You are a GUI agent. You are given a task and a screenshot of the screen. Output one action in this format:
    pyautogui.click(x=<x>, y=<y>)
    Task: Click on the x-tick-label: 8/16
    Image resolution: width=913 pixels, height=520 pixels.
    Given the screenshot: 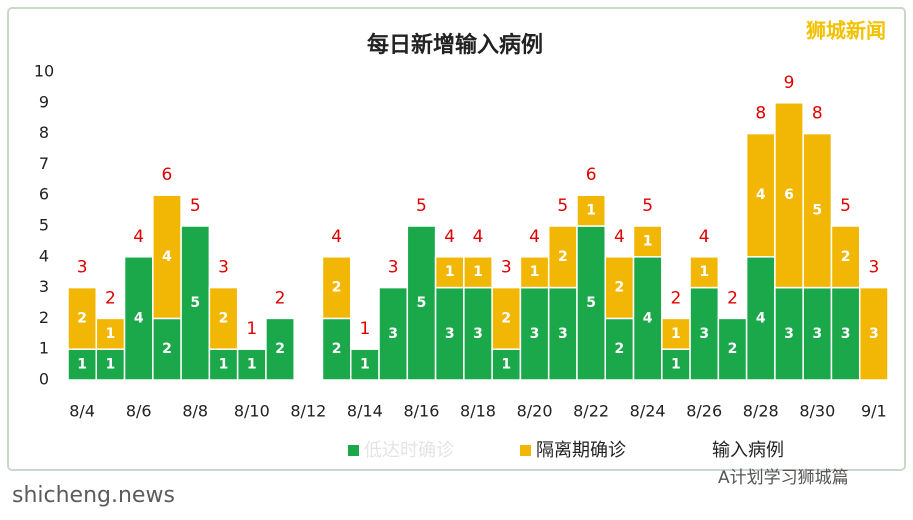 What is the action you would take?
    pyautogui.click(x=421, y=411)
    